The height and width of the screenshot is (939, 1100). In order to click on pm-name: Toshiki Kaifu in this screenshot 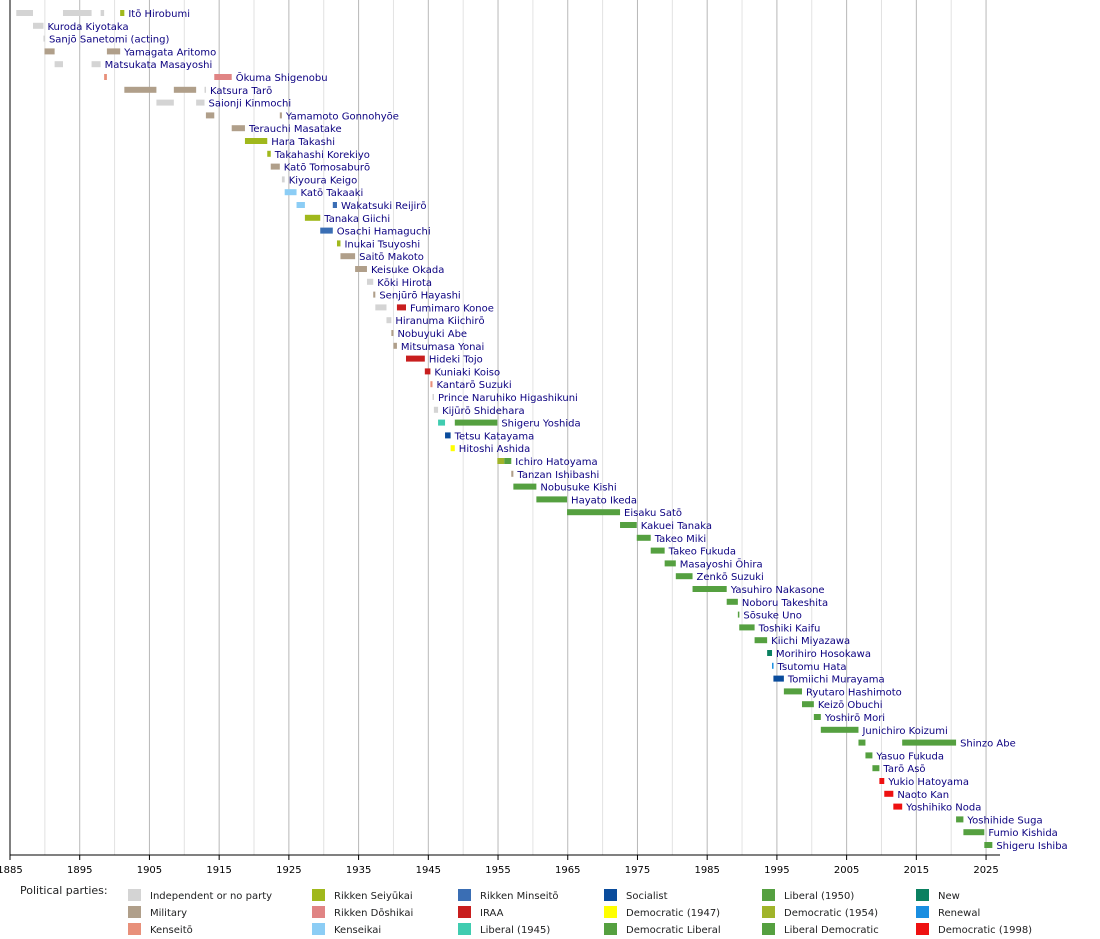, I will do `click(789, 628)`.